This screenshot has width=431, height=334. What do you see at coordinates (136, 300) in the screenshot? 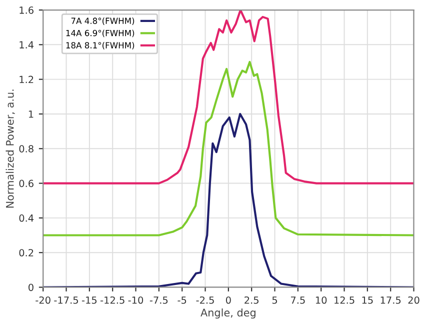
I see `x-tick-label: -10` at bounding box center [136, 300].